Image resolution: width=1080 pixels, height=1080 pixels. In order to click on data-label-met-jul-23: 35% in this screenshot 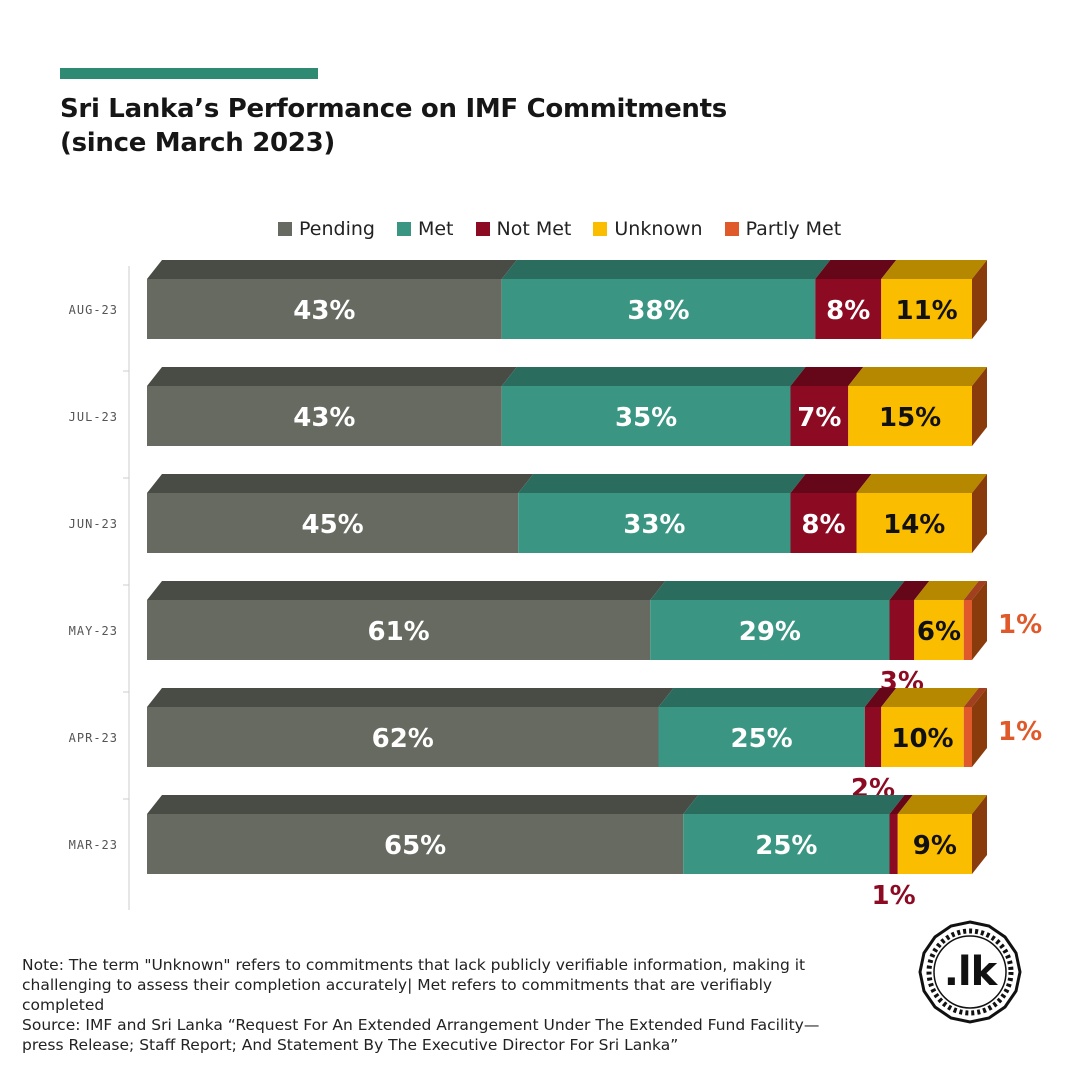, I will do `click(646, 418)`.